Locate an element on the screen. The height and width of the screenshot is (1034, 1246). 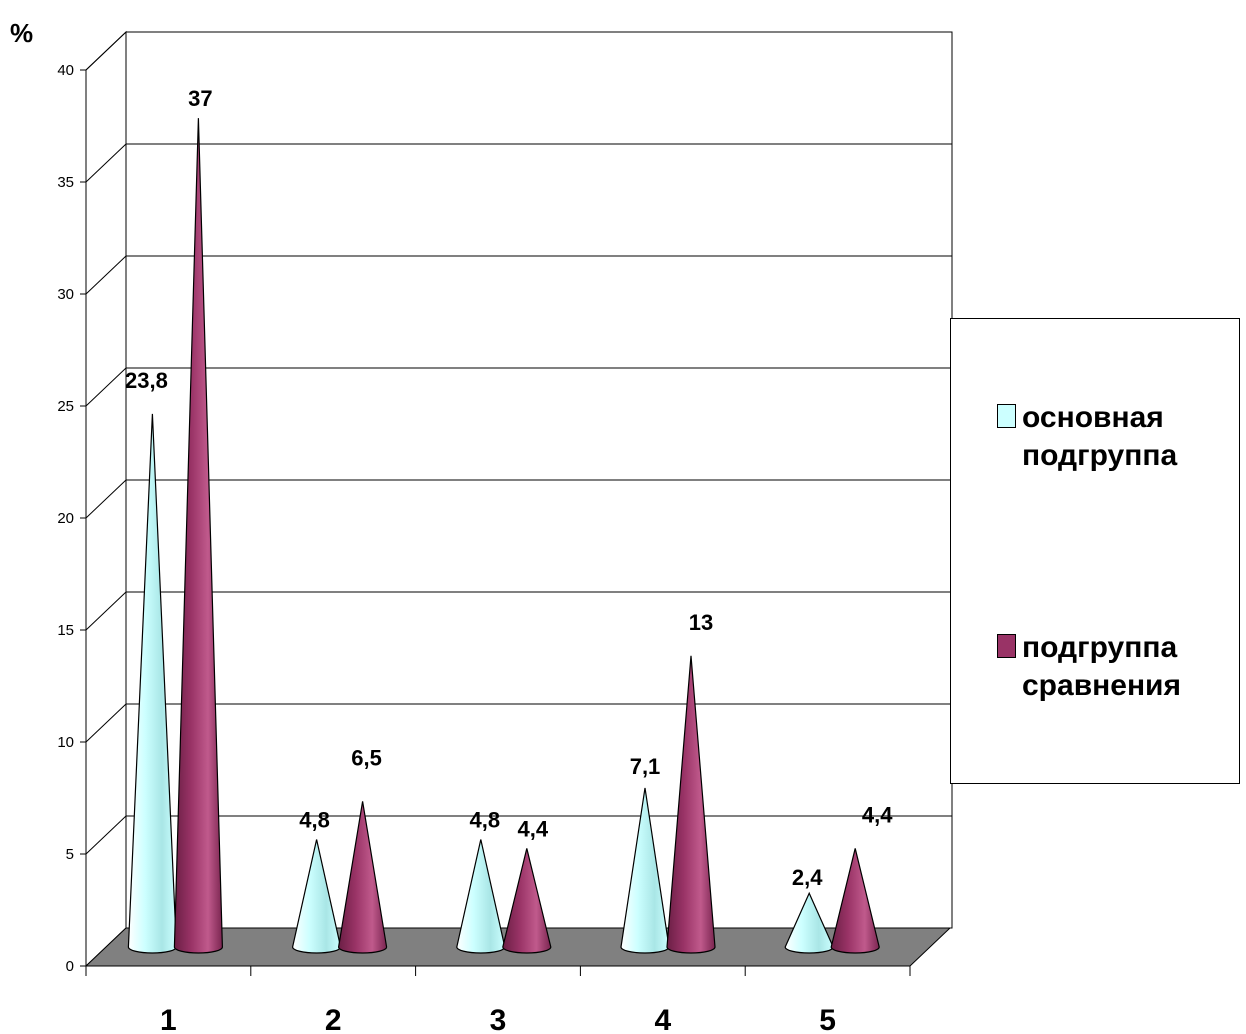
data-label-s2-c3: 4,4 is located at coordinates (533, 828).